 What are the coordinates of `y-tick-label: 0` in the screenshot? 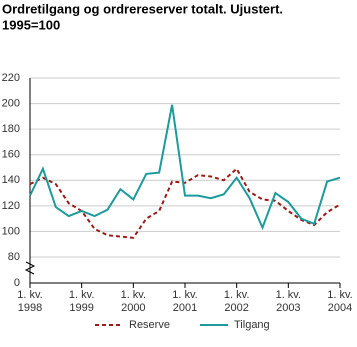 It's located at (17, 283).